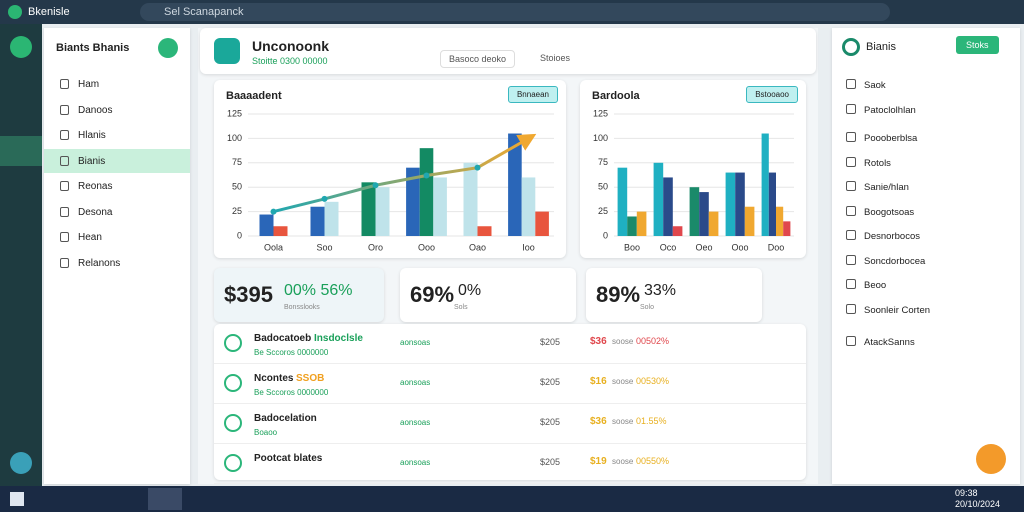 The image size is (1024, 512). What do you see at coordinates (64, 109) in the screenshot?
I see `nav-icon` at bounding box center [64, 109].